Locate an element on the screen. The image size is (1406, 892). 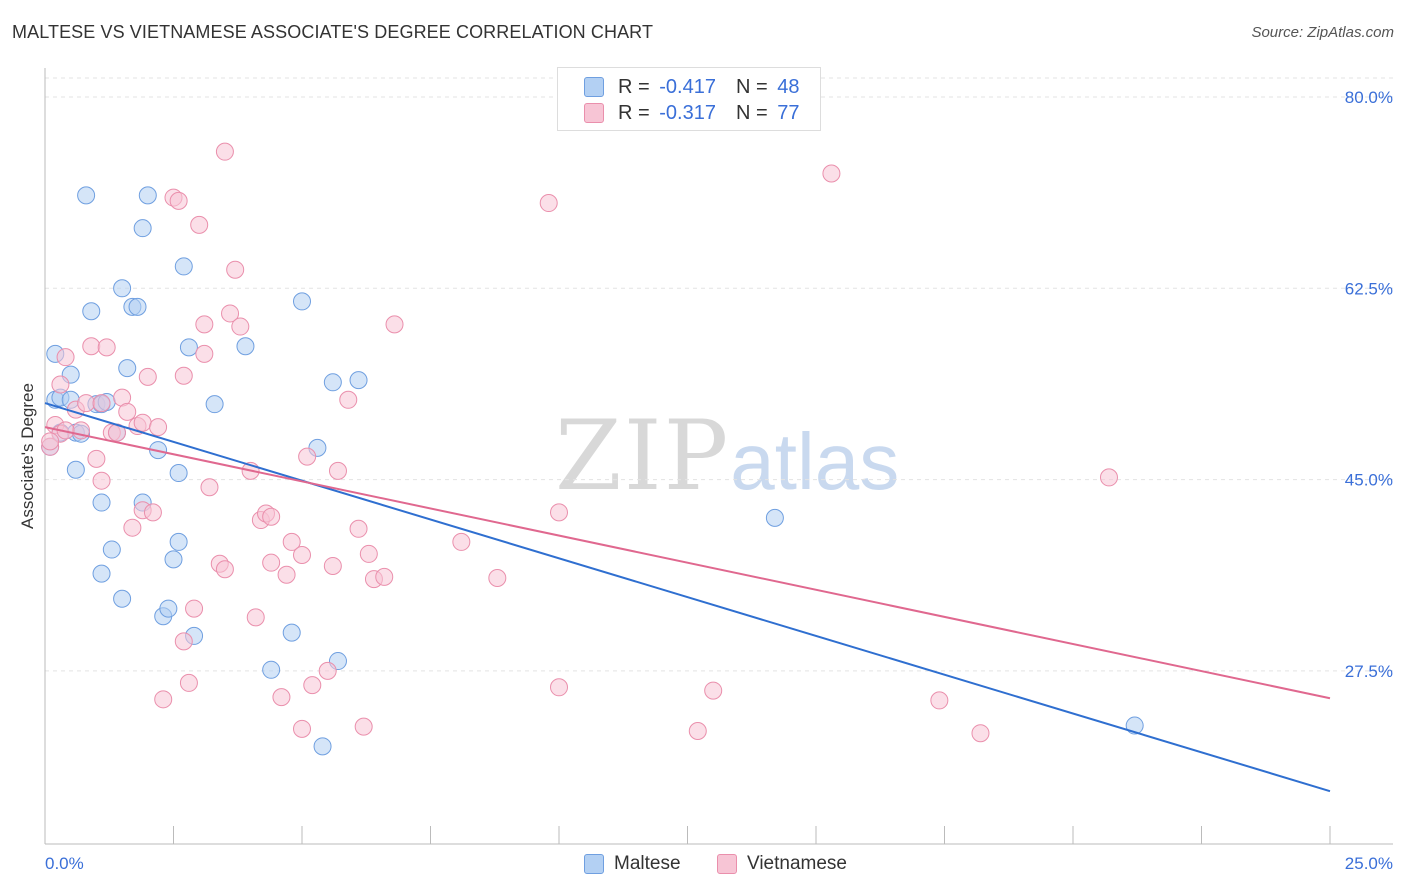
bottom-legend-vietnamese: Vietnamese is located at coordinates (782, 864).